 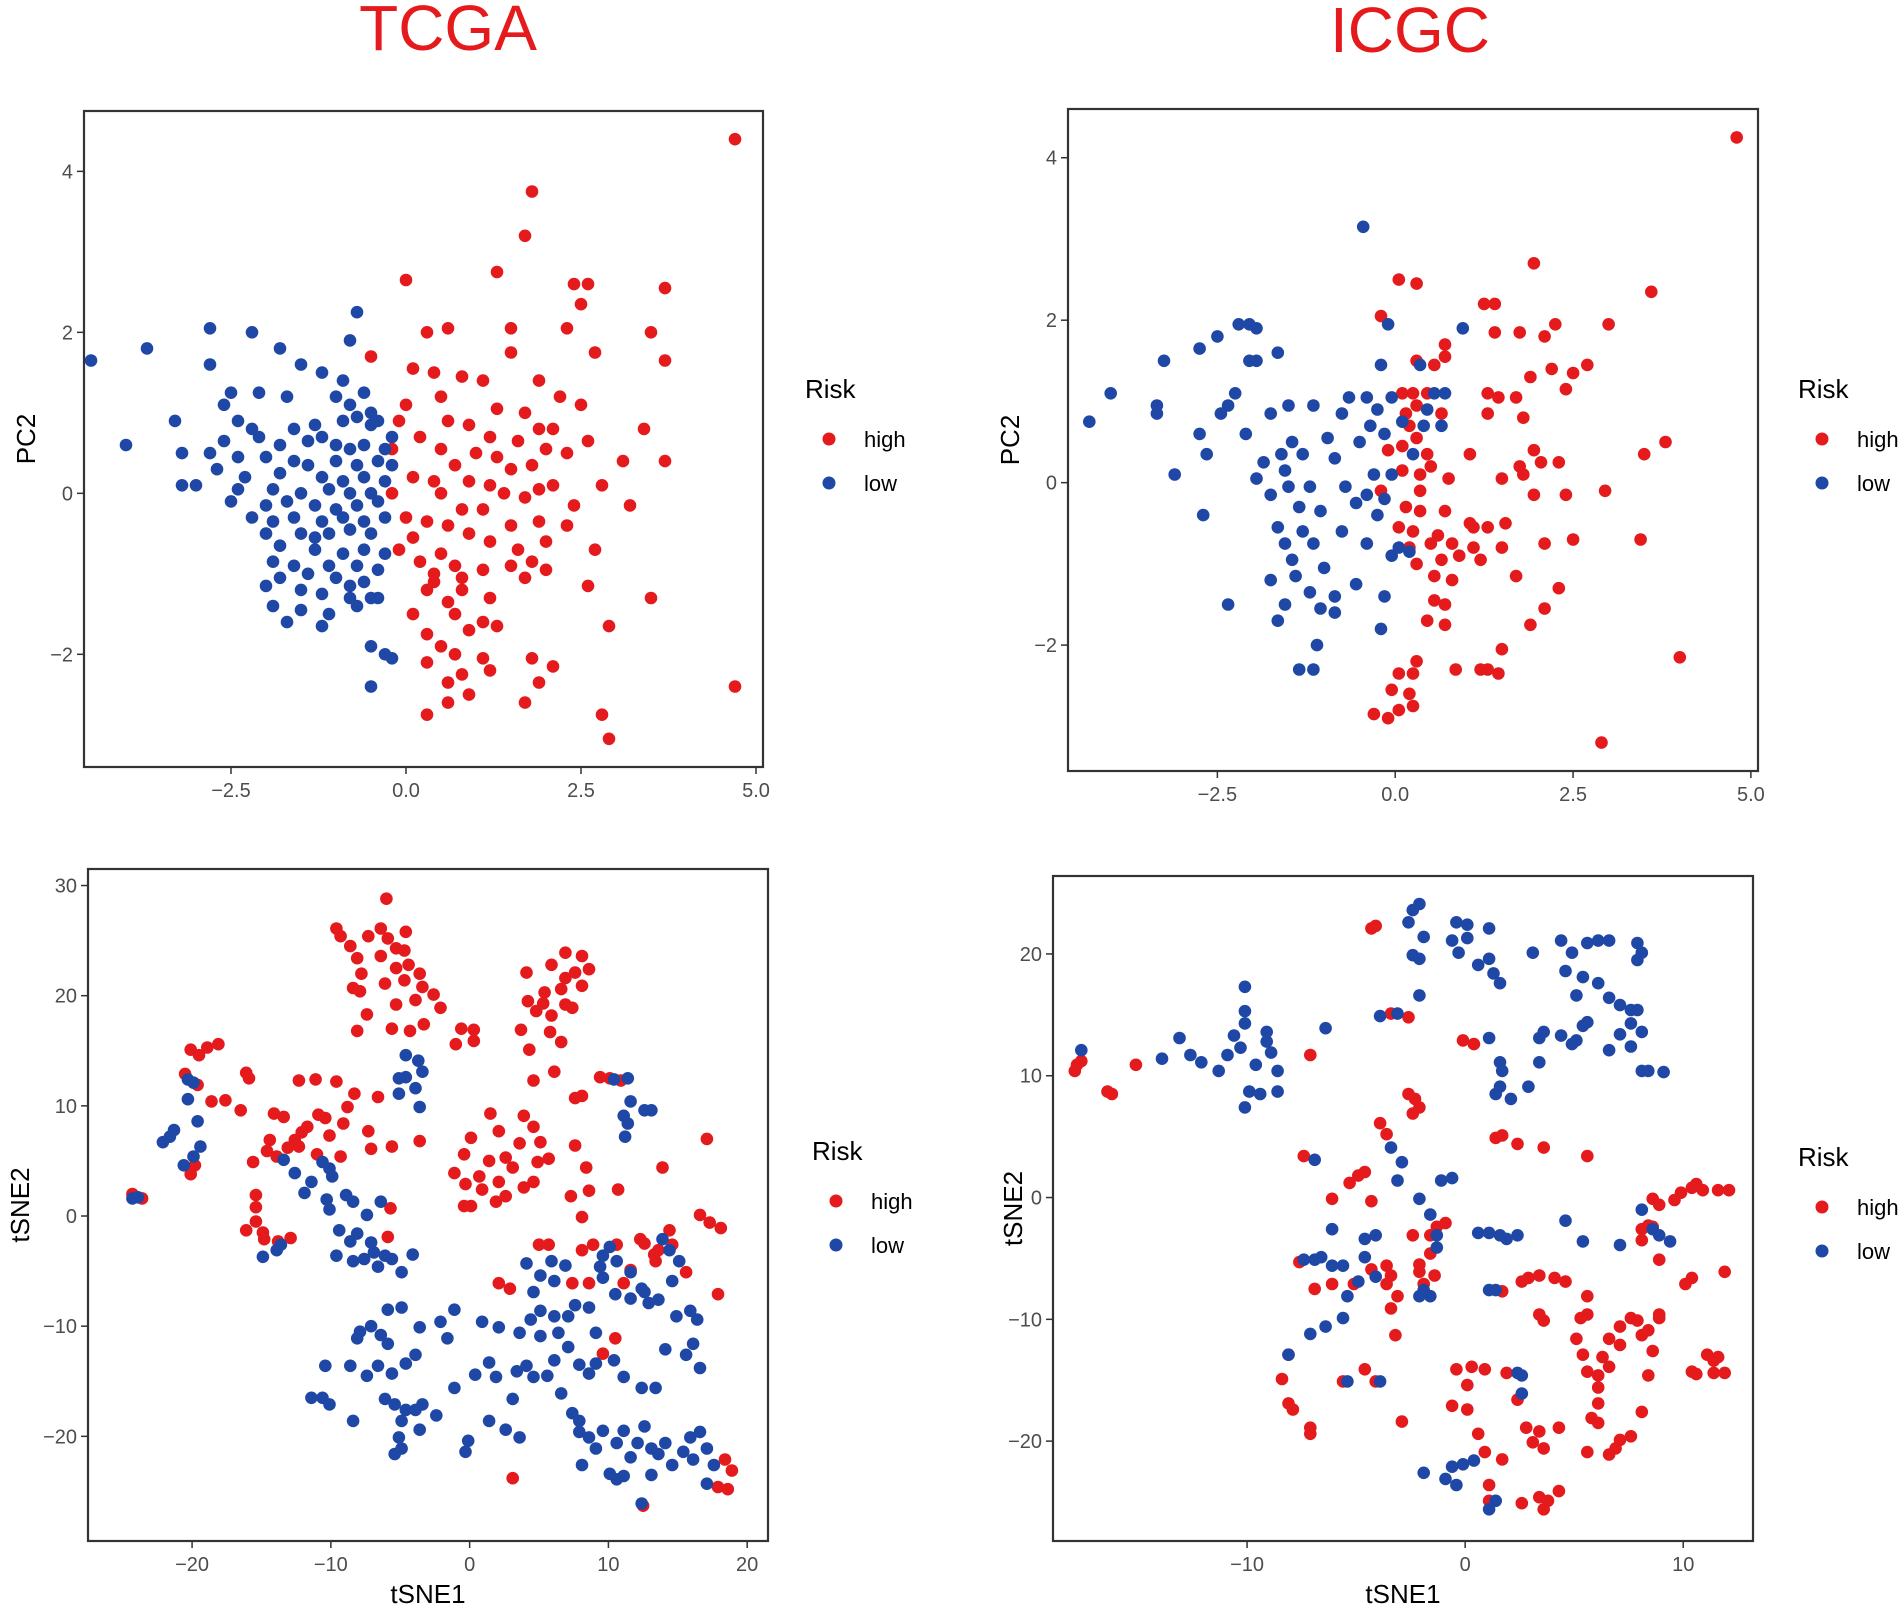 I want to click on x-tick-label: −2.5, so click(x=230, y=791).